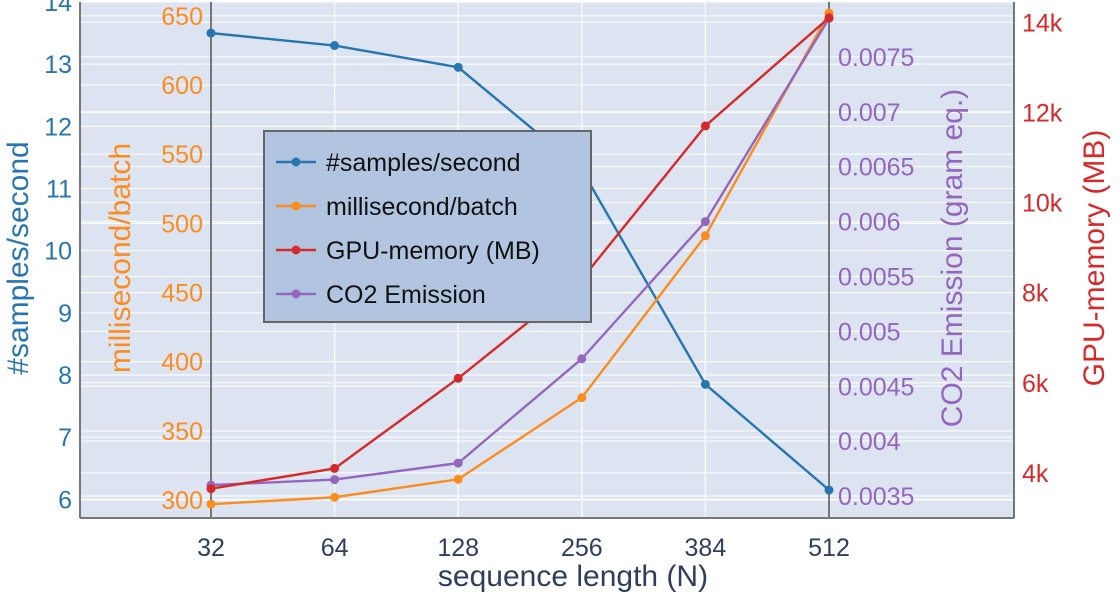 The height and width of the screenshot is (602, 1120). I want to click on left1-tick-label: 12, so click(58, 127).